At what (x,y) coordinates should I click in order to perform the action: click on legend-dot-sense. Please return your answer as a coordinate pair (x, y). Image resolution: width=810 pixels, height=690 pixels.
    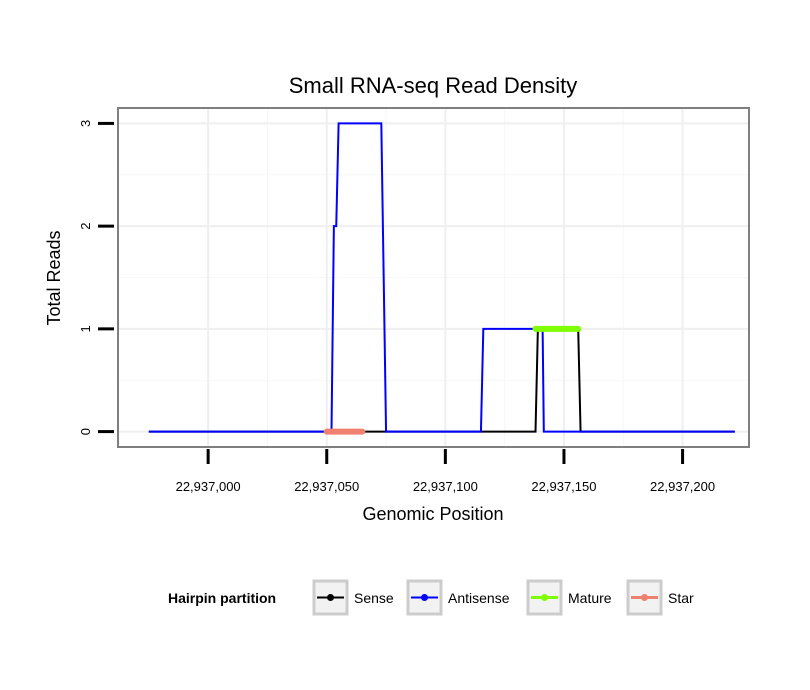
    Looking at the image, I should click on (330, 597).